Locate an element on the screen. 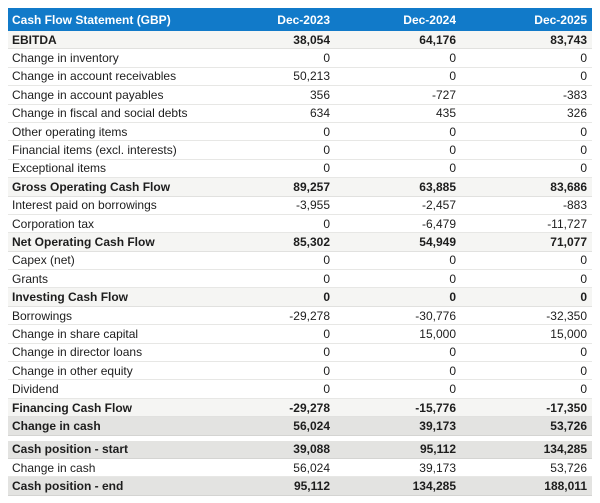 The height and width of the screenshot is (503, 600). row-value: 50,213 is located at coordinates (311, 76).